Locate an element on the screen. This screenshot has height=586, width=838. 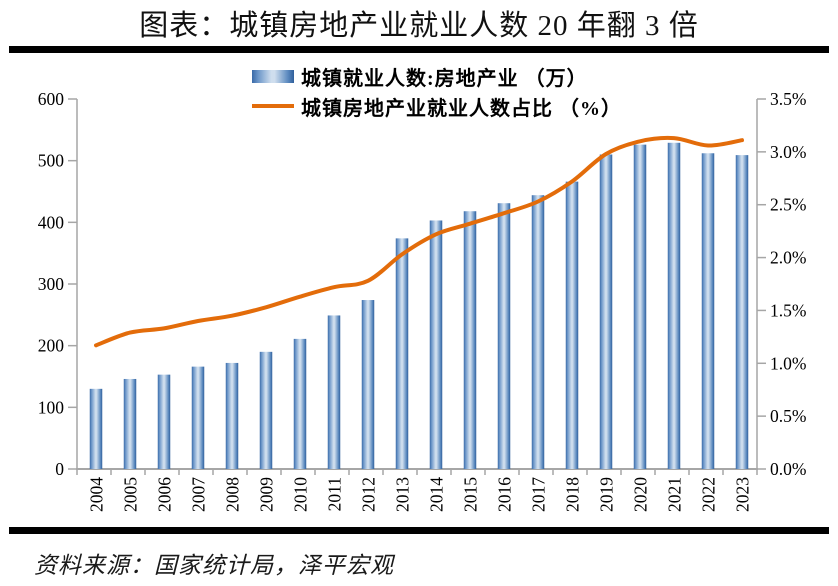
left-axis-tick-label: 400 is located at coordinates (51, 222).